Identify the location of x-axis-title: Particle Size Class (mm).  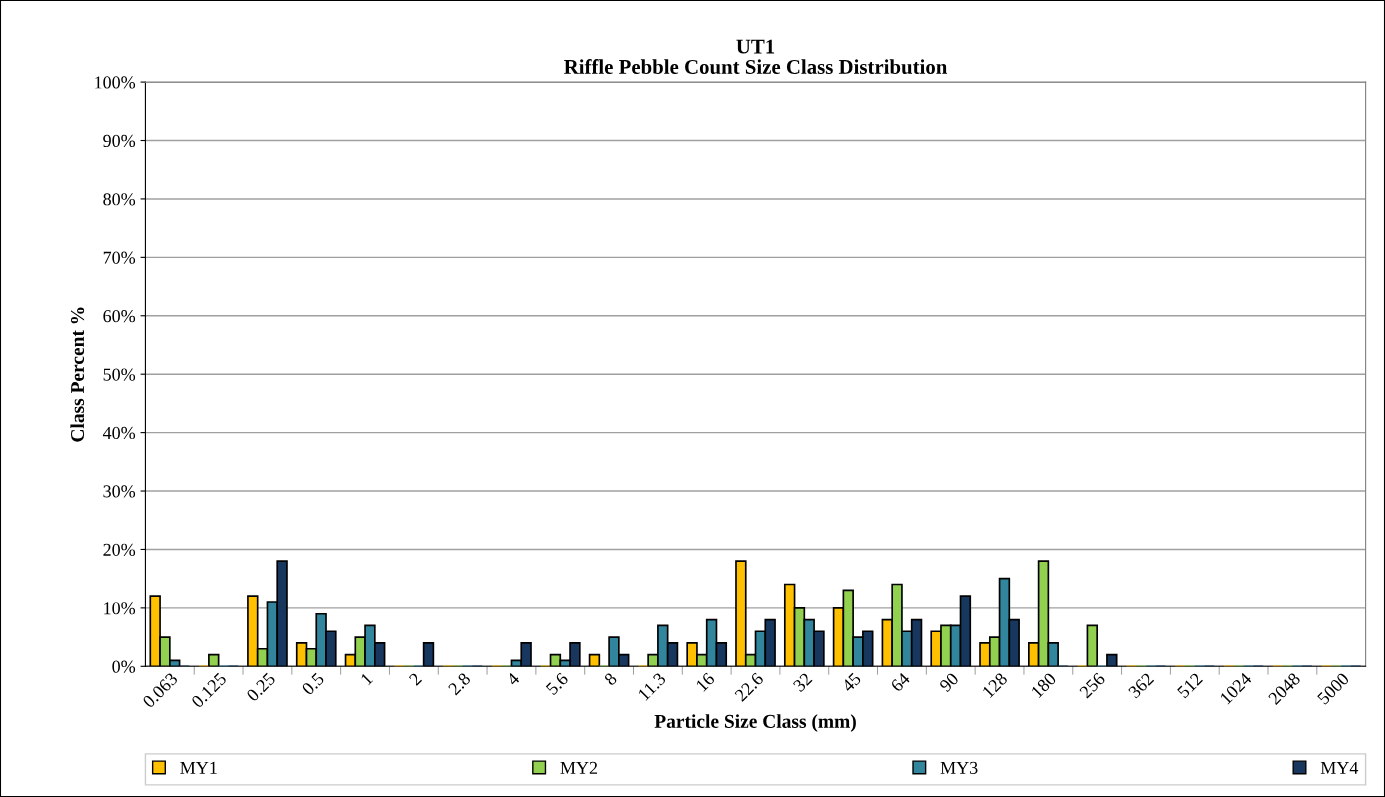
(755, 723).